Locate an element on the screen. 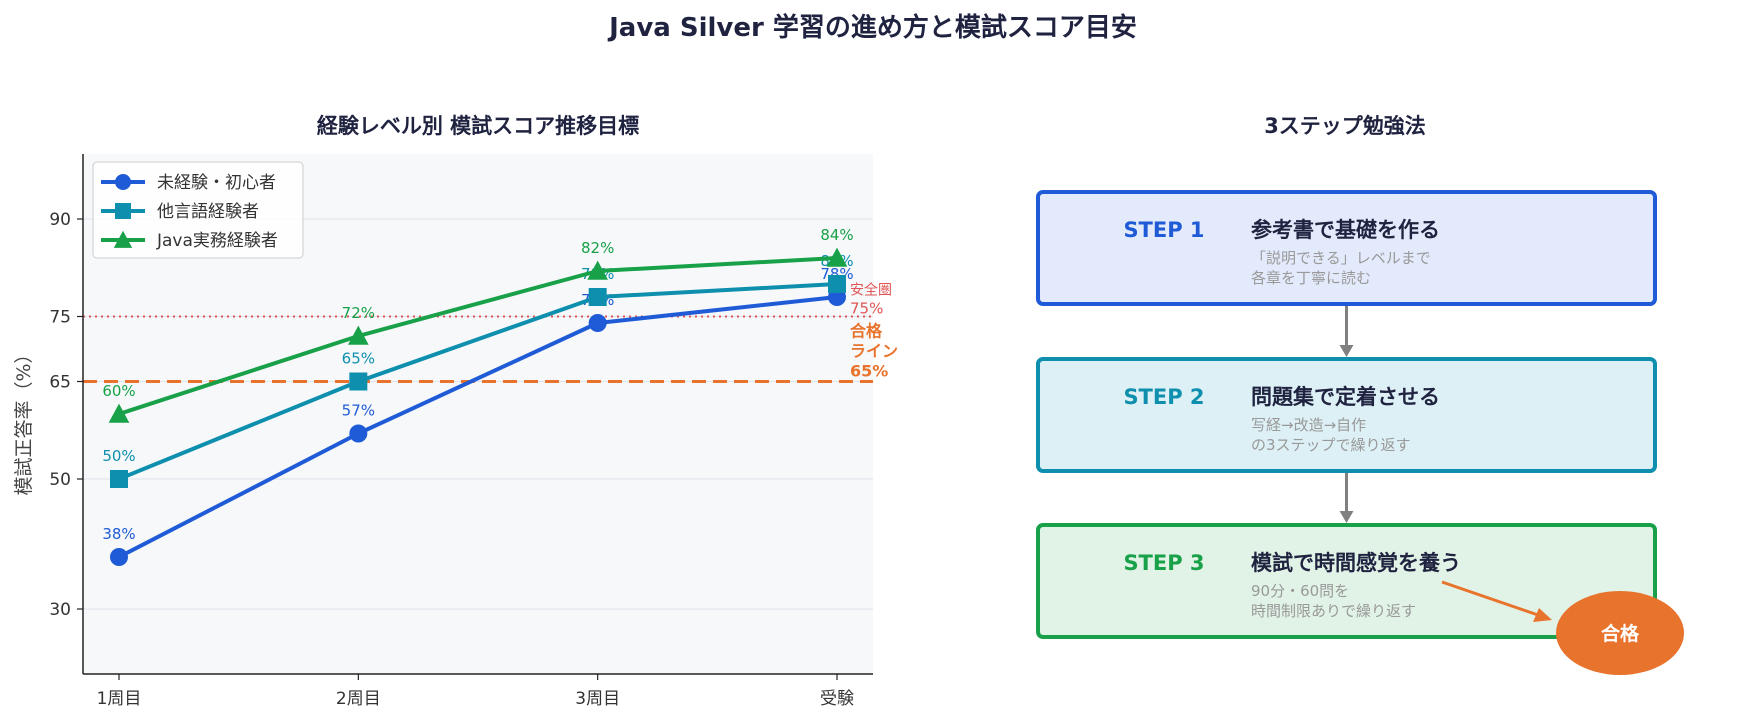 The height and width of the screenshot is (723, 1747). legend-label: Java実務経験者 is located at coordinates (217, 241).